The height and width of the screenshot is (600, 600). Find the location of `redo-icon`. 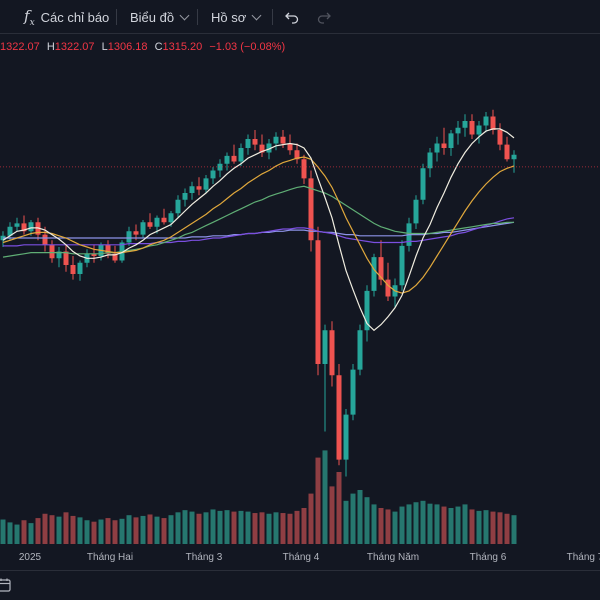

redo-icon is located at coordinates (324, 18).